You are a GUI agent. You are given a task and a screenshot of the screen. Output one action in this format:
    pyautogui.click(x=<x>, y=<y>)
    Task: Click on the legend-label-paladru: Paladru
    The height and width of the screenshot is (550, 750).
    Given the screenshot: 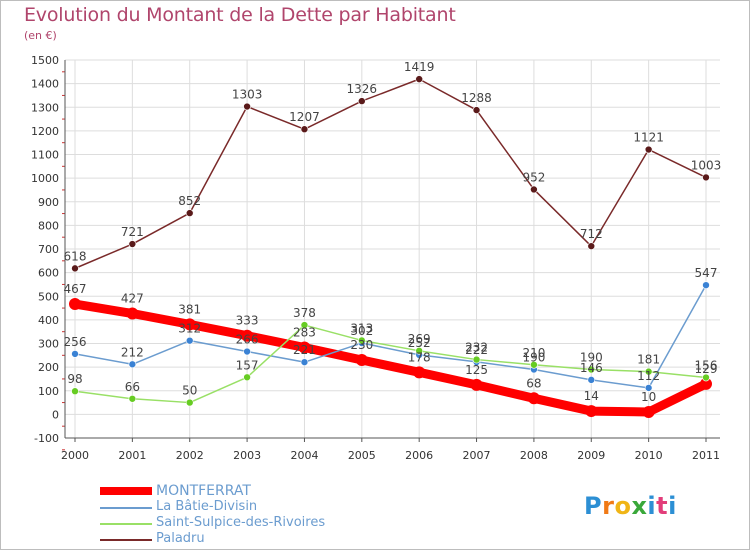 What is the action you would take?
    pyautogui.click(x=180, y=538)
    